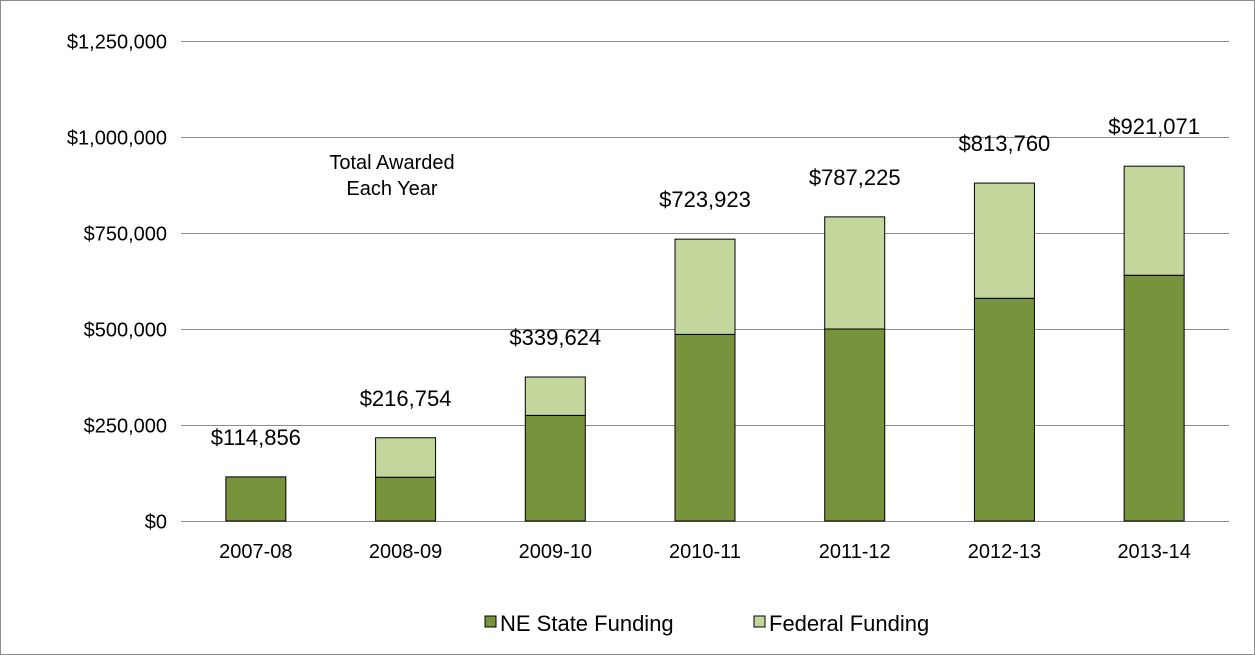 This screenshot has width=1255, height=655. What do you see at coordinates (855, 552) in the screenshot?
I see `x-tick-label-2011-12: 2011-12` at bounding box center [855, 552].